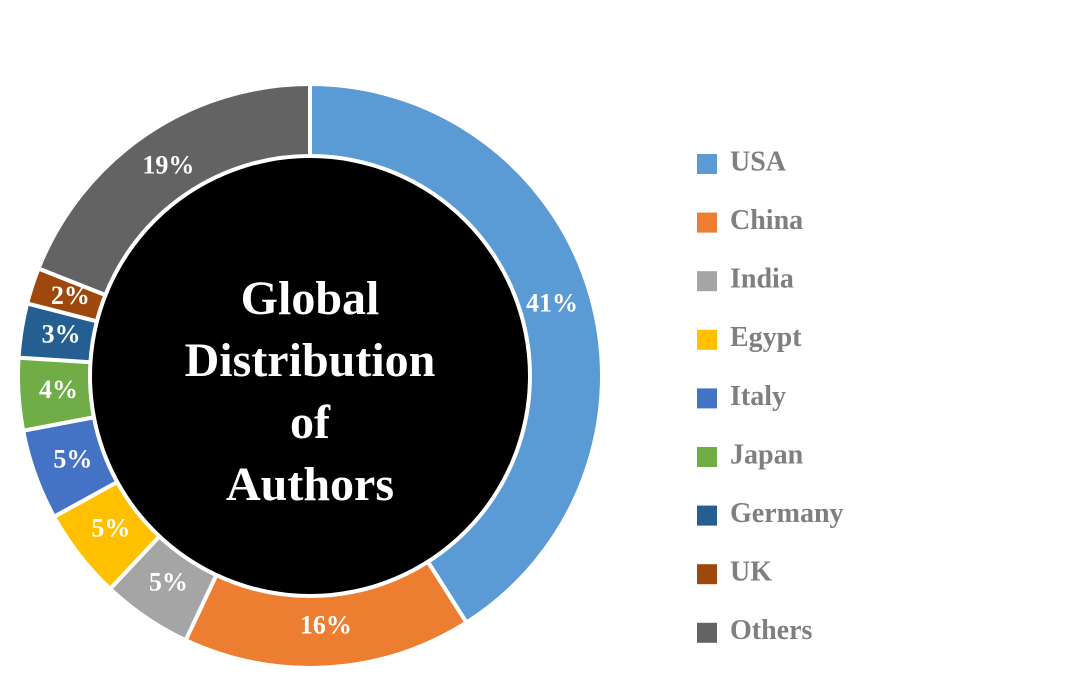  Describe the element at coordinates (767, 454) in the screenshot. I see `legend-label: Japan` at that location.